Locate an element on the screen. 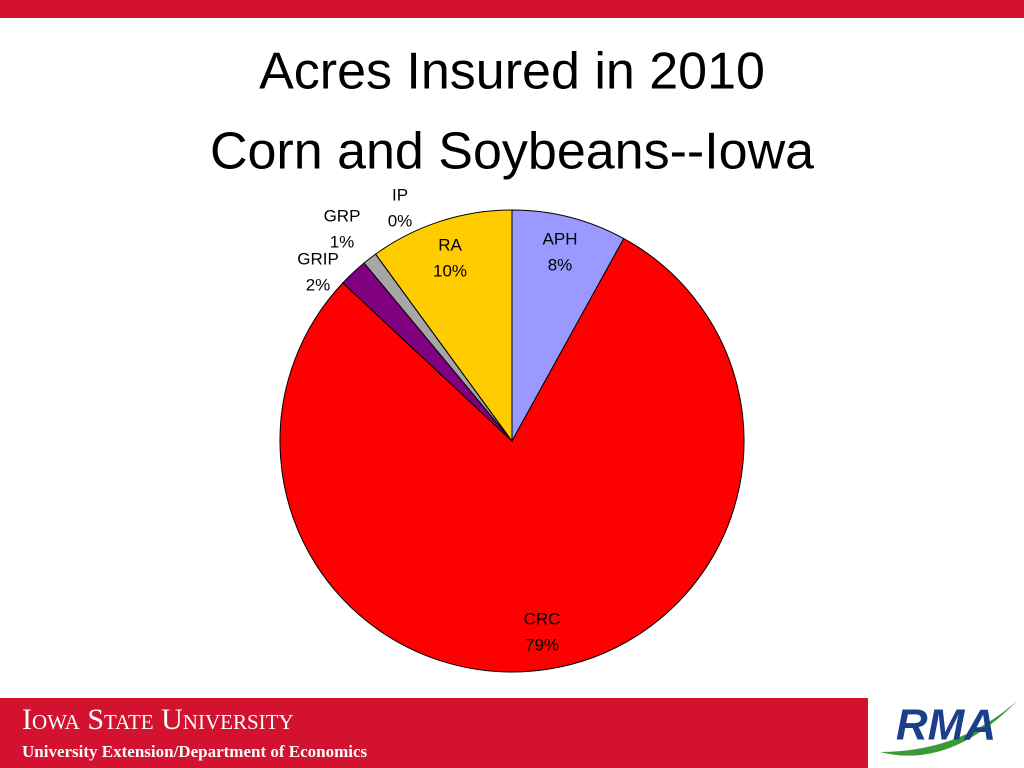 Image resolution: width=1024 pixels, height=768 pixels. slice-label: GRP is located at coordinates (342, 215).